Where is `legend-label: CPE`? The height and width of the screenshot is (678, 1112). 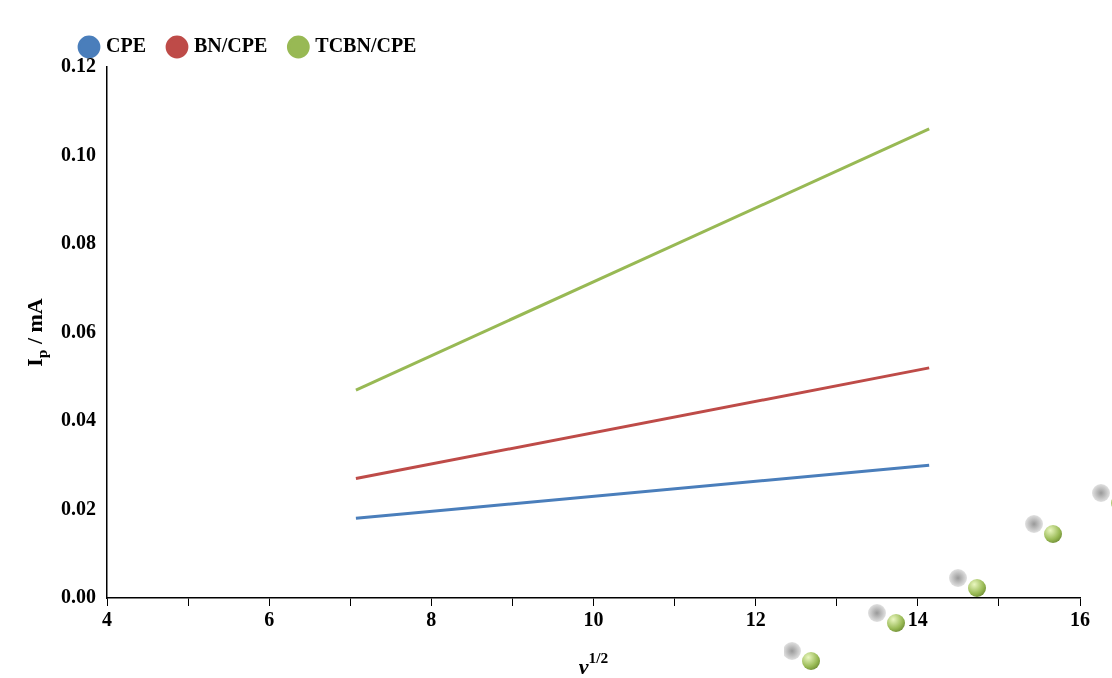
legend-label: CPE is located at coordinates (126, 45).